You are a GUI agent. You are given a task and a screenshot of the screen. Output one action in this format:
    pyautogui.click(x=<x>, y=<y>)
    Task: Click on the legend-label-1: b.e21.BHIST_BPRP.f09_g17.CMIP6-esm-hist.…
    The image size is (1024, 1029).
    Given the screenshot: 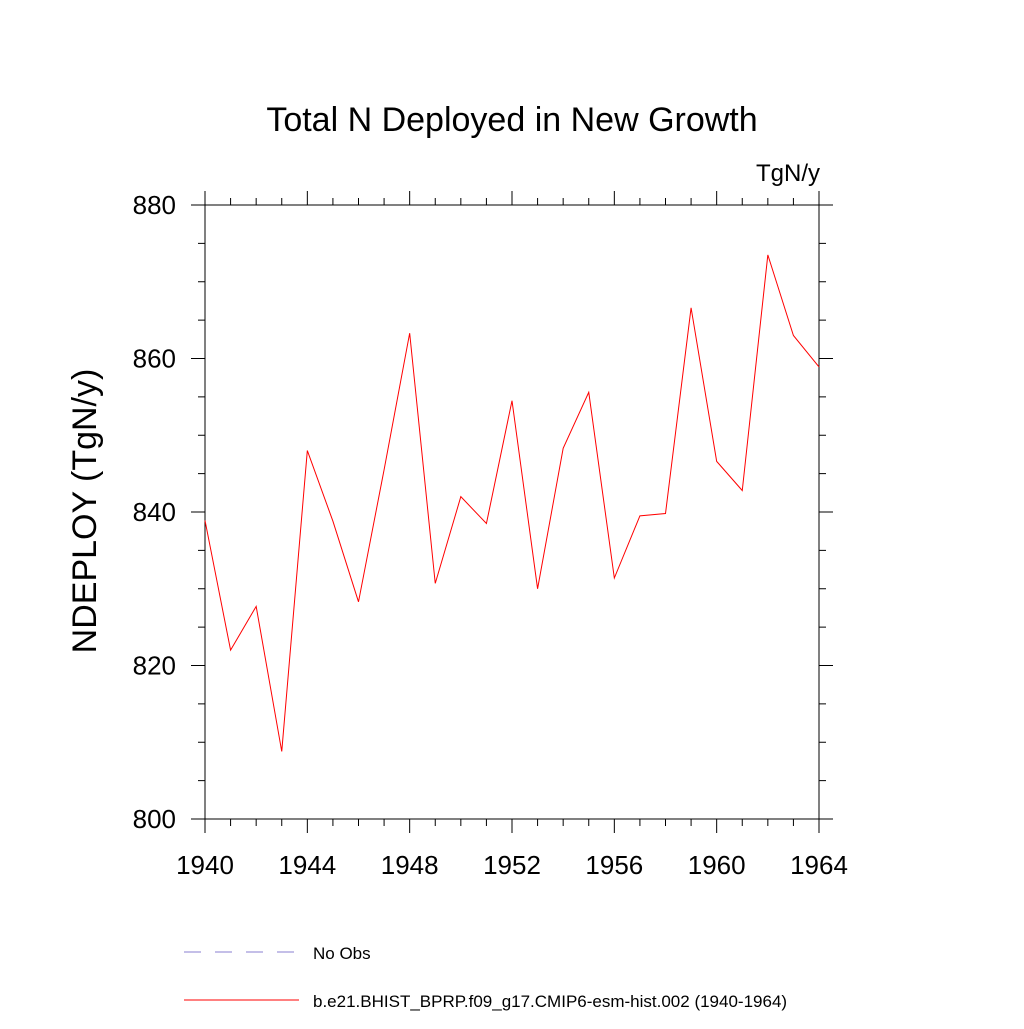 What is the action you would take?
    pyautogui.click(x=550, y=1001)
    